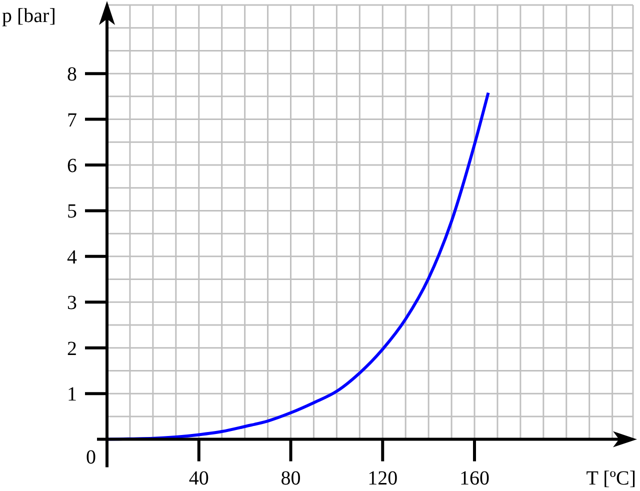 The image size is (640, 491). What do you see at coordinates (72, 120) in the screenshot?
I see `y-tick-label: 7` at bounding box center [72, 120].